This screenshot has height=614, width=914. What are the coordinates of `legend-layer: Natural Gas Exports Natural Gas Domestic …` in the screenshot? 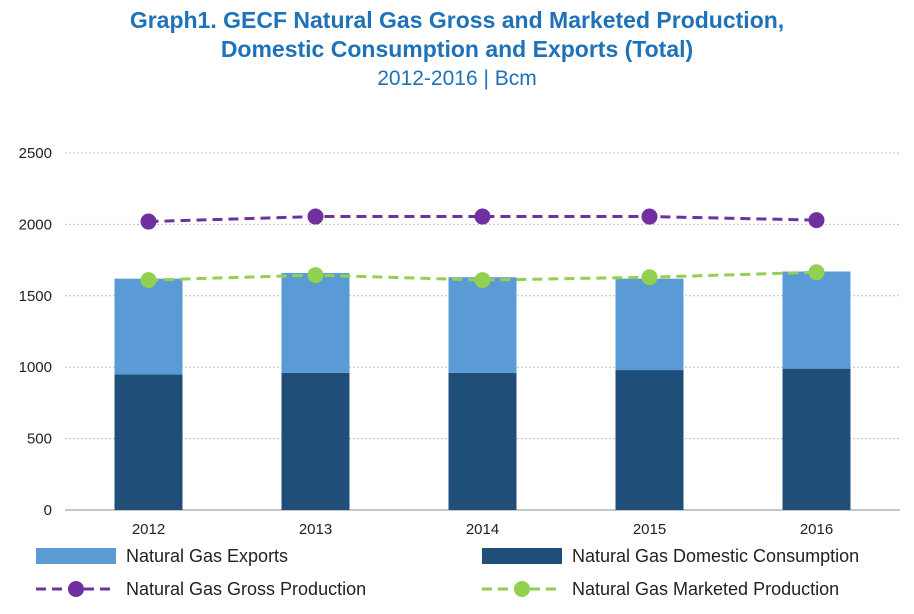 It's located at (447, 572).